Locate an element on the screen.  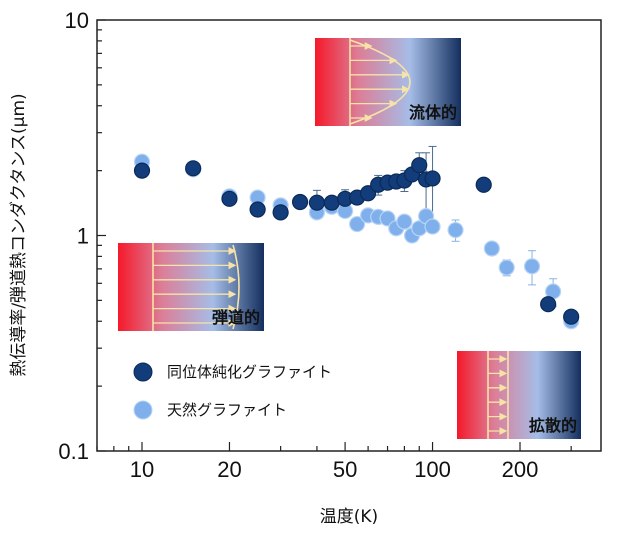
inset-hydrodynamic: 流体的 is located at coordinates (388, 82).